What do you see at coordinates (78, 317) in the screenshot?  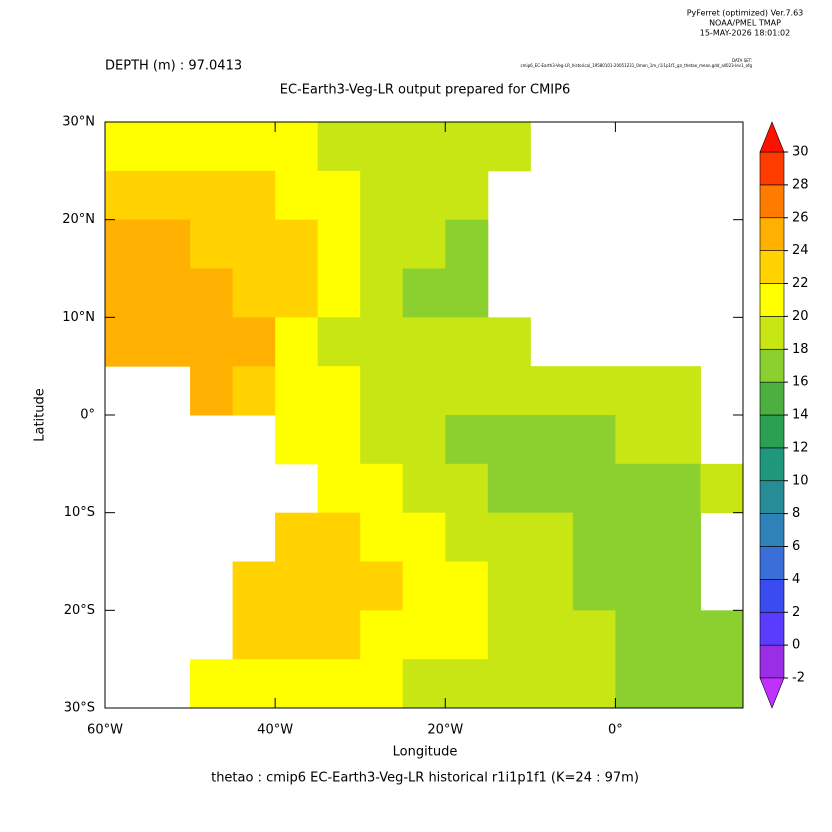 I see `y-tick-label: 10°N` at bounding box center [78, 317].